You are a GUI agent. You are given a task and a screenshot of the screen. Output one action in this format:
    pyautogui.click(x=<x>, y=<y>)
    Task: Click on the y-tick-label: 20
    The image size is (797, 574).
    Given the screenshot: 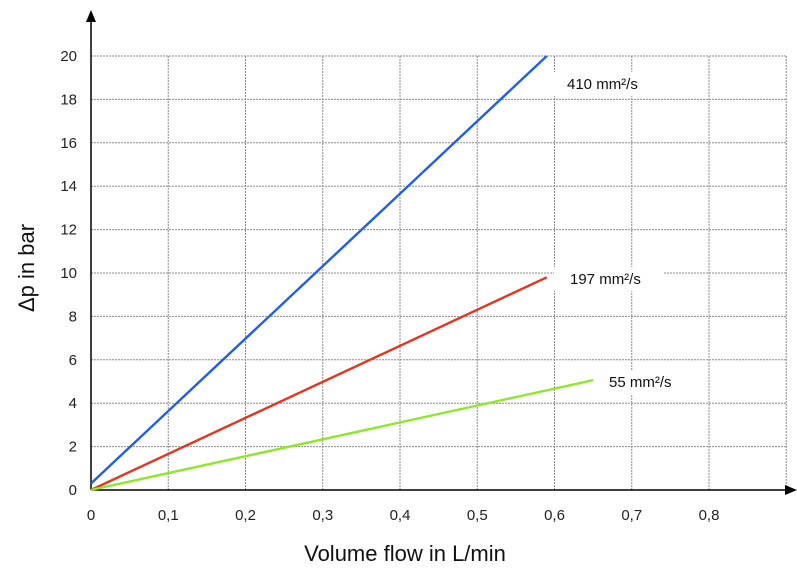 What is the action you would take?
    pyautogui.click(x=68, y=56)
    